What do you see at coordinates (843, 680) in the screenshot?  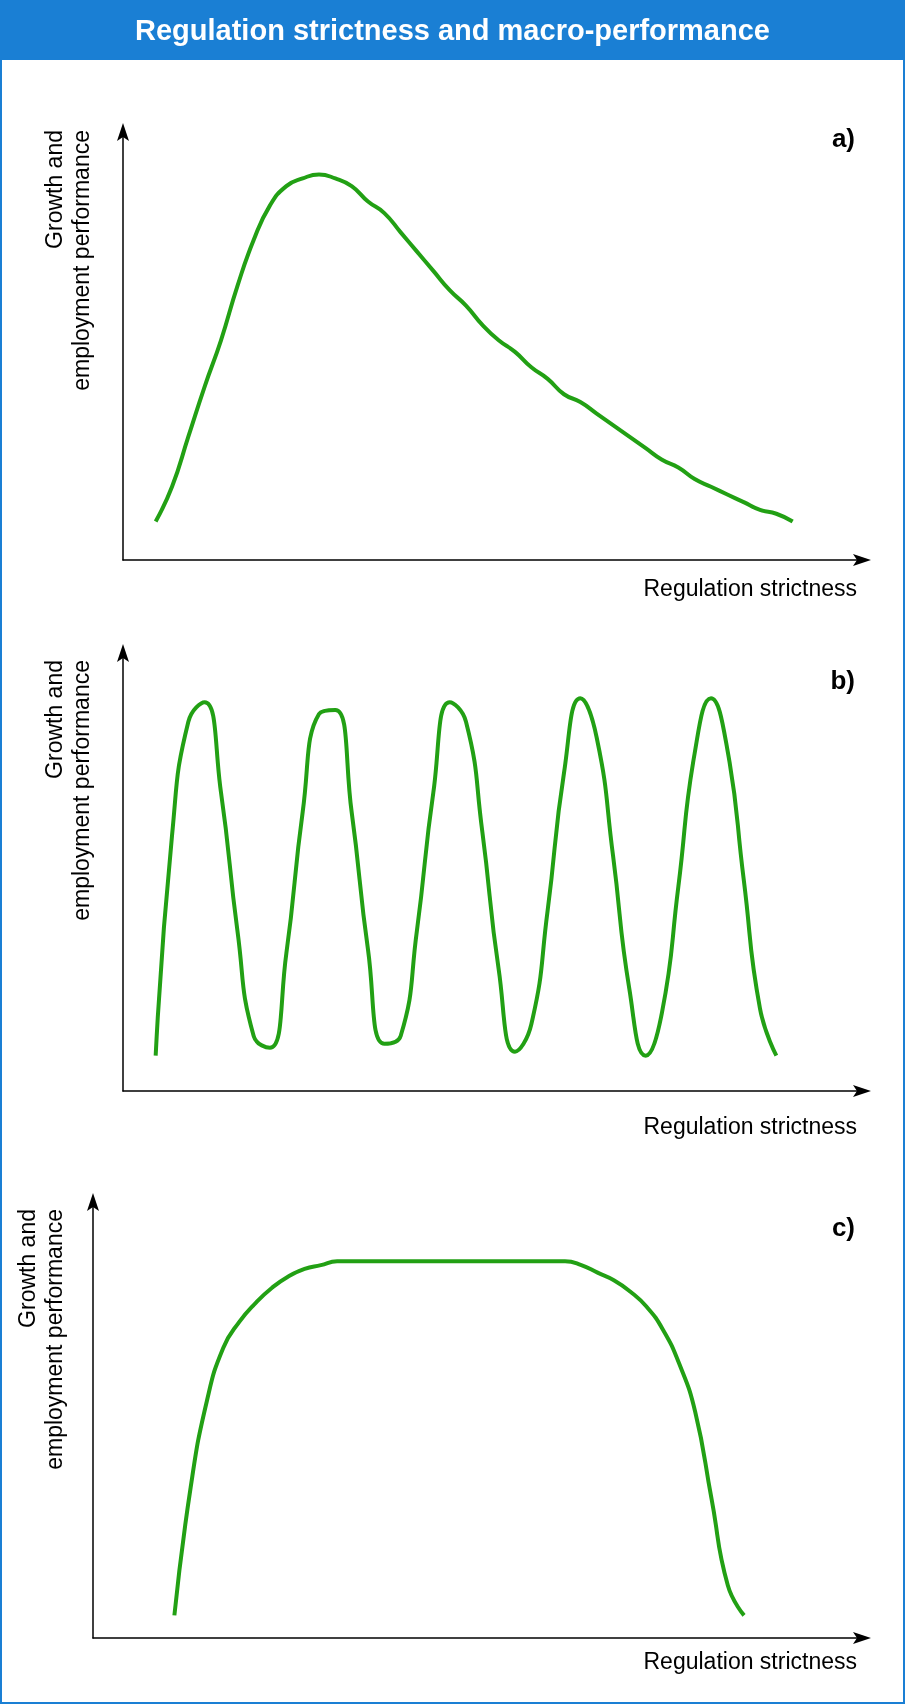 I see `text: b)` at bounding box center [843, 680].